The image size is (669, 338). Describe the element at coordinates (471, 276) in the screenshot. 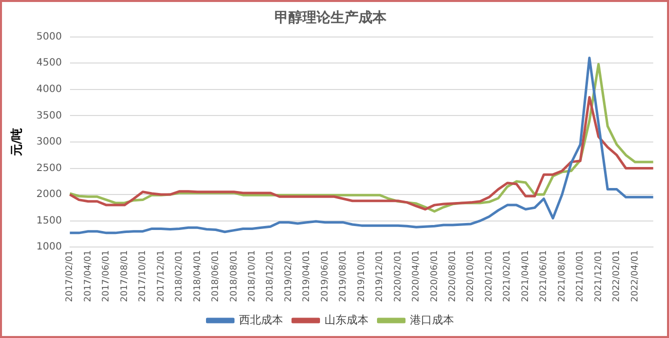

I see `x-tick-label: 2020/10/01` at that location.